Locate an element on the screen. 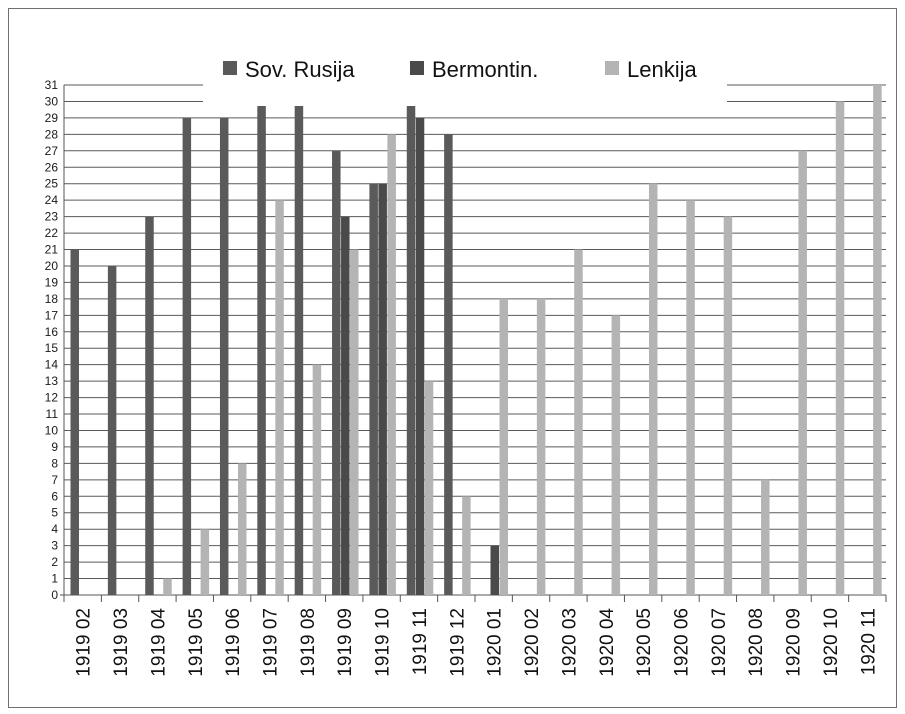 The image size is (905, 714). x-tick-label: 1919 11 is located at coordinates (420, 641).